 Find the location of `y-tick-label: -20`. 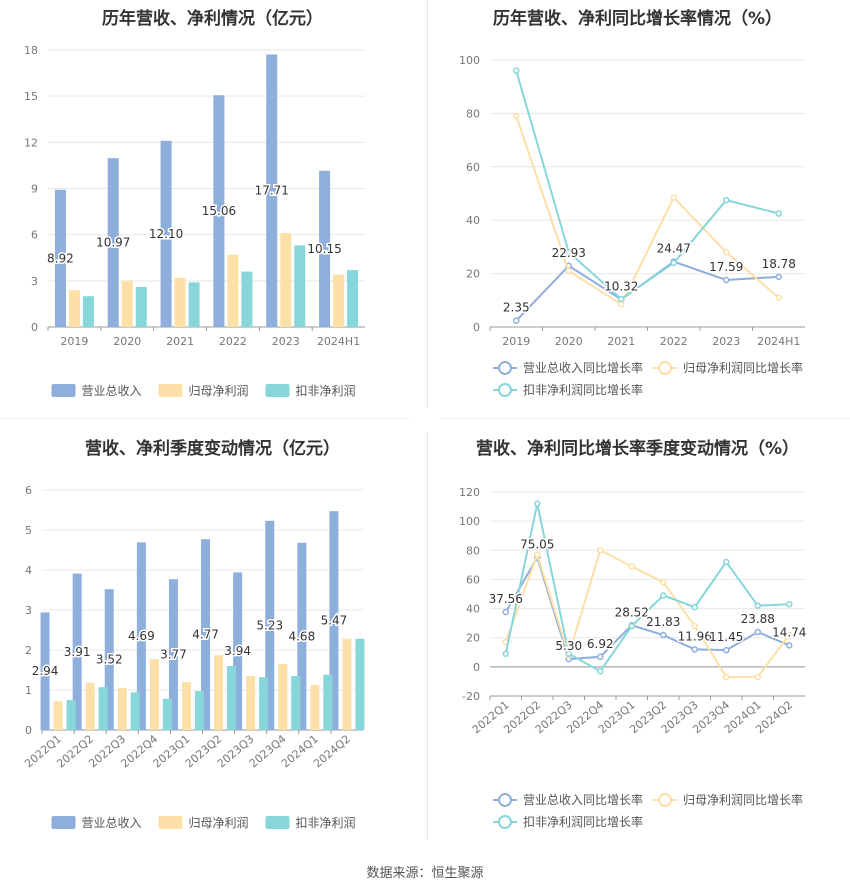

y-tick-label: -20 is located at coordinates (471, 696).